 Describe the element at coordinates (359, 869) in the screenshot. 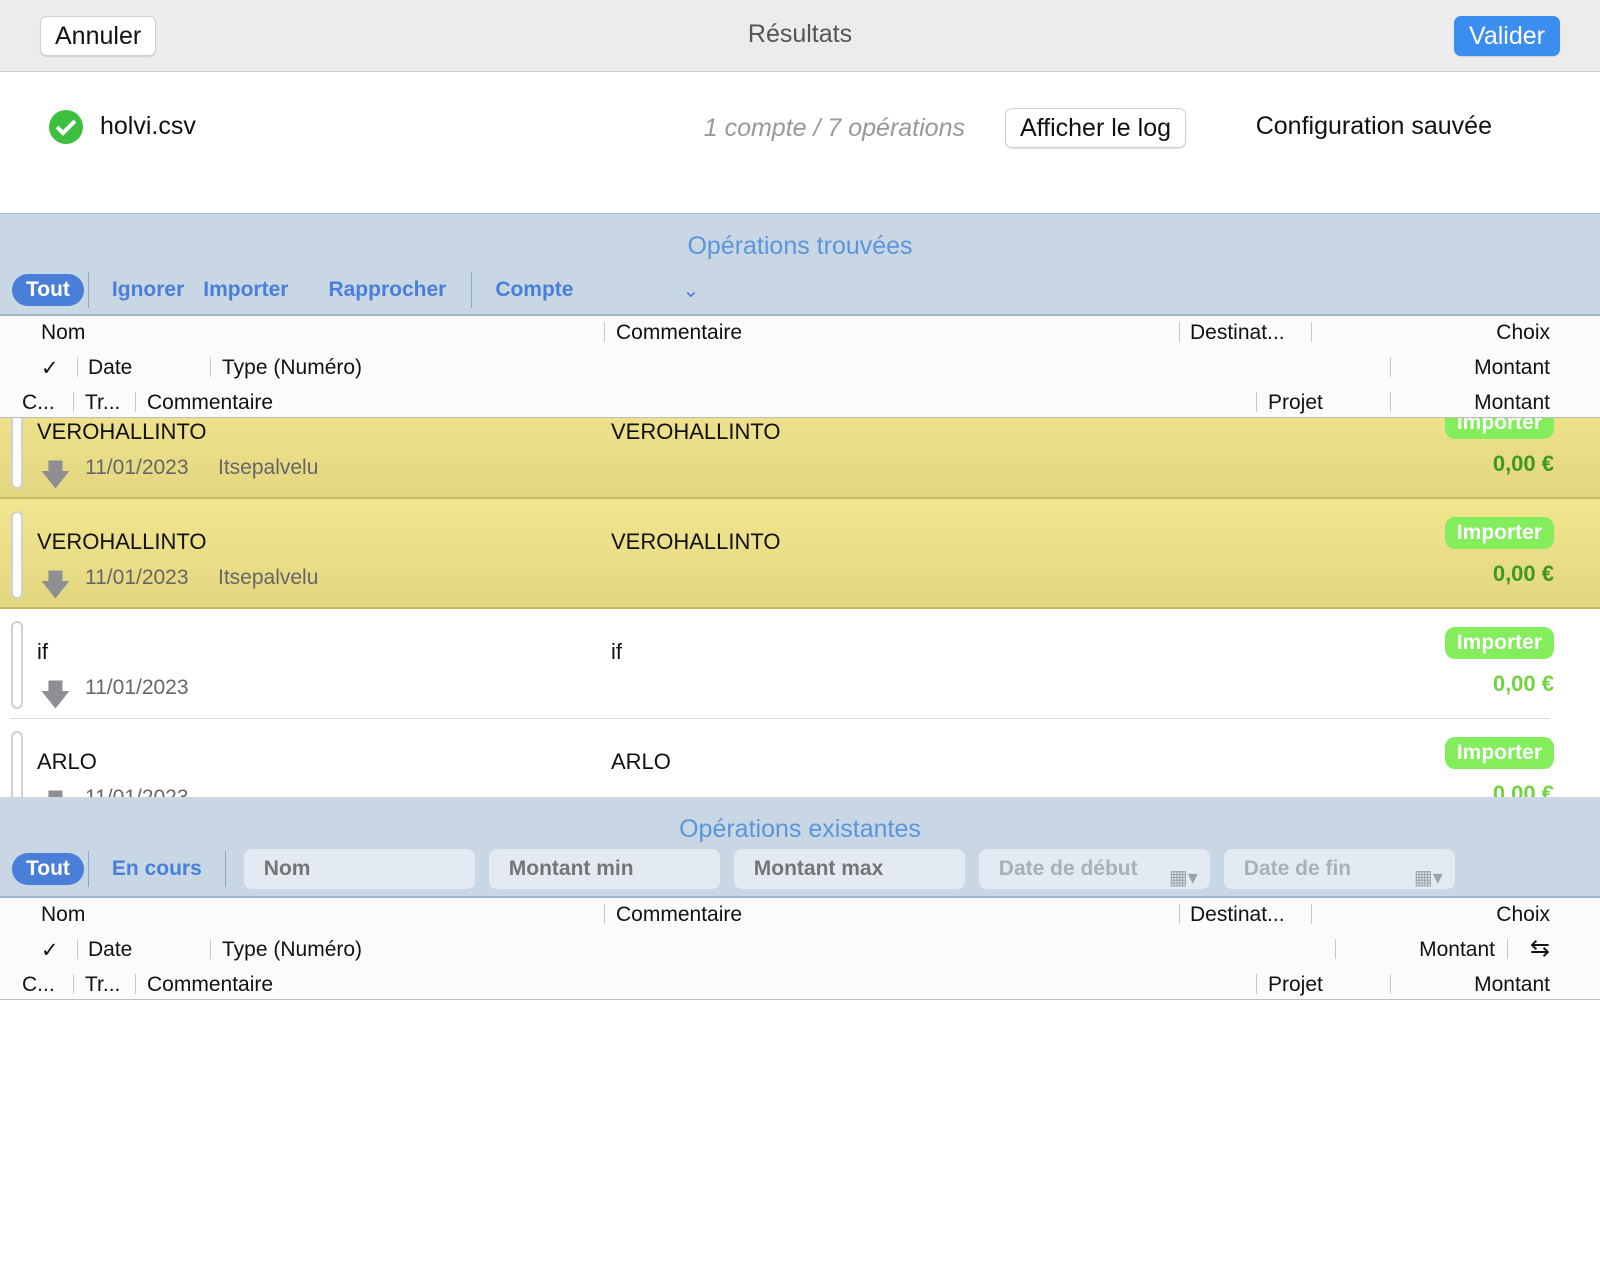

I see `name-filter-input` at that location.